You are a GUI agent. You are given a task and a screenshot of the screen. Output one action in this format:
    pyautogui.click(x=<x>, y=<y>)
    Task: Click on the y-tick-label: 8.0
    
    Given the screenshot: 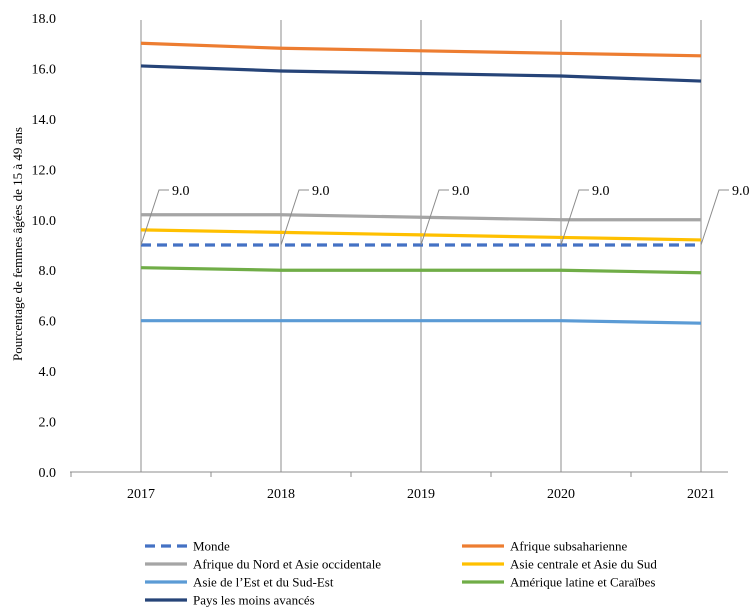 What is the action you would take?
    pyautogui.click(x=48, y=271)
    